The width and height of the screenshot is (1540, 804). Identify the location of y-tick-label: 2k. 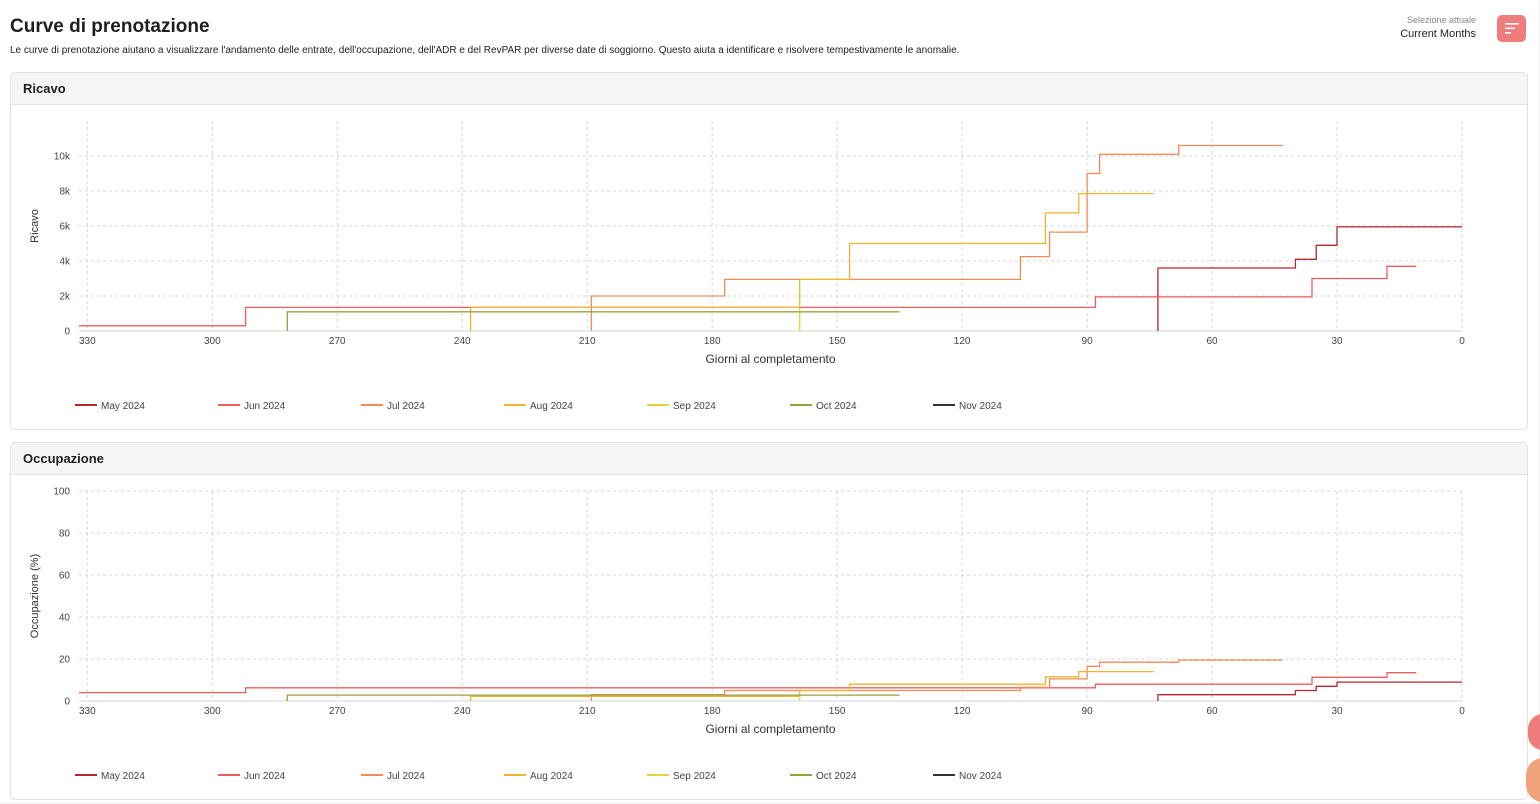
(65, 297).